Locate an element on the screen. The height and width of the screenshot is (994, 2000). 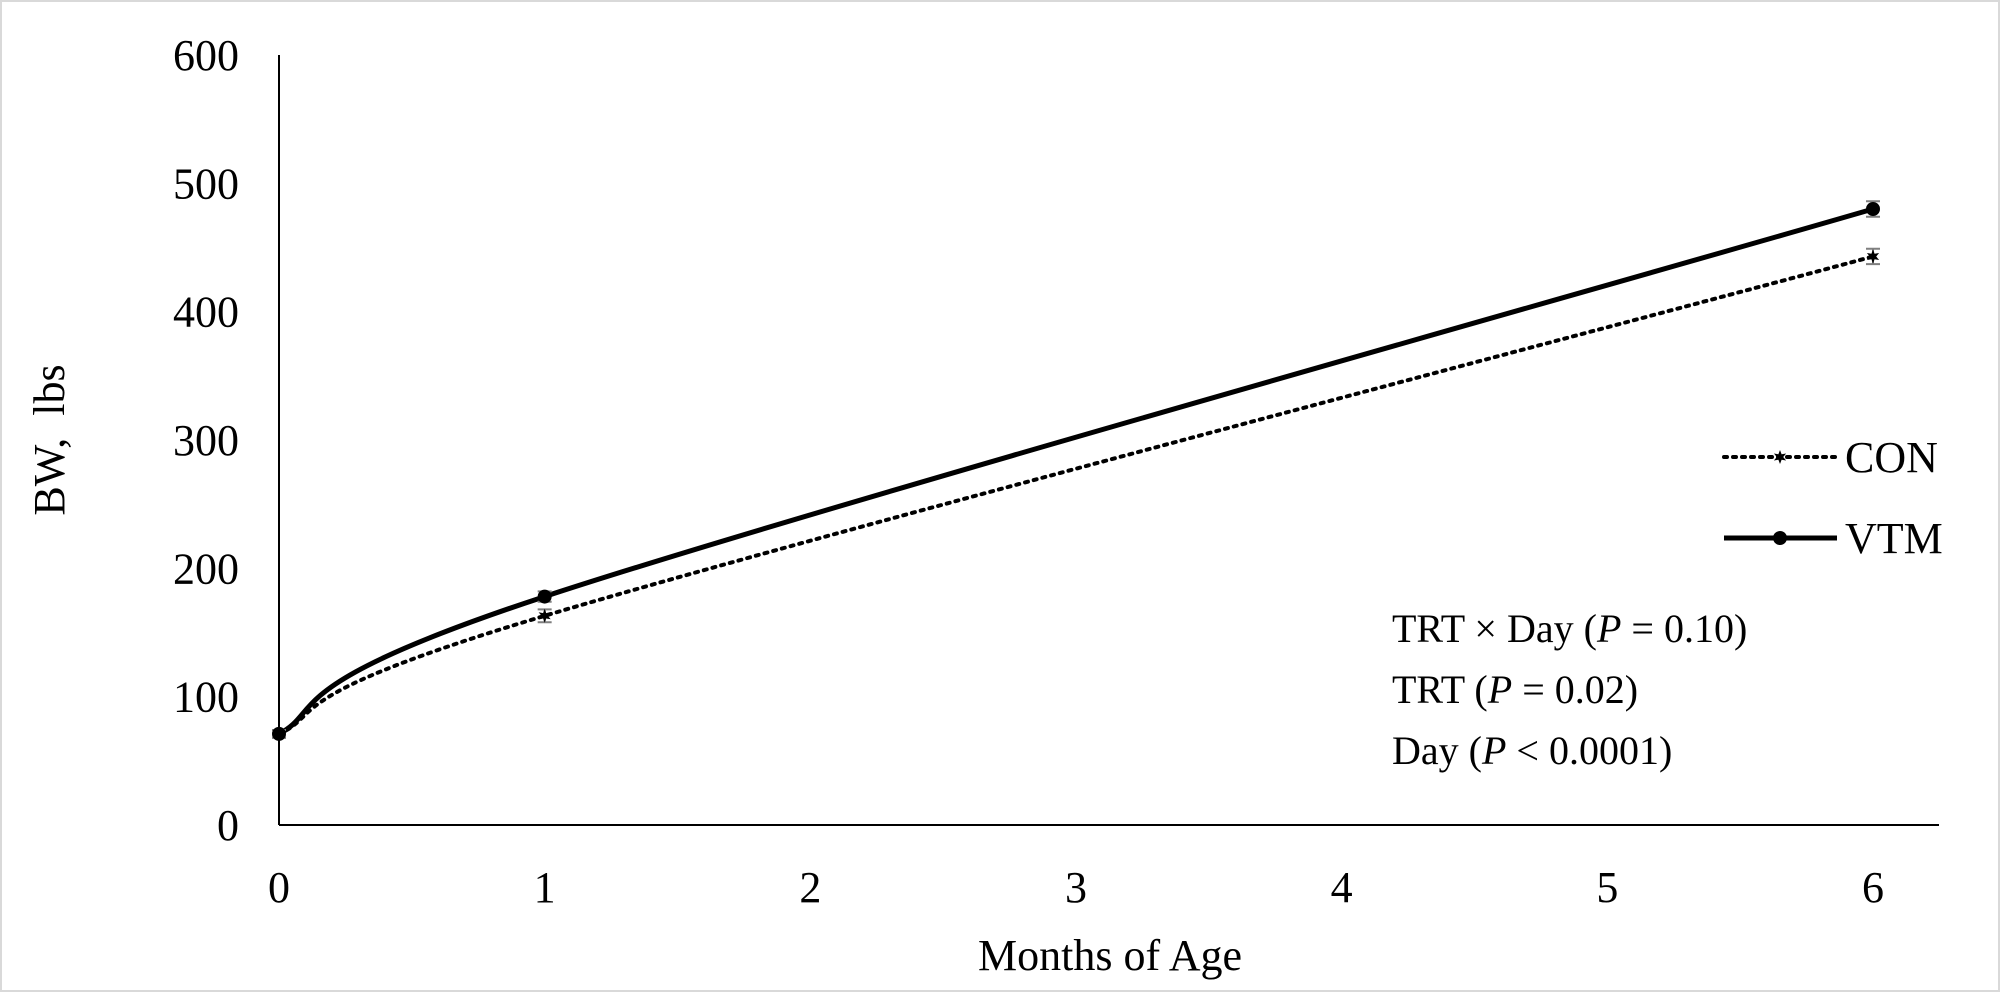
legend-item-vtm: VTM is located at coordinates (1833, 538).